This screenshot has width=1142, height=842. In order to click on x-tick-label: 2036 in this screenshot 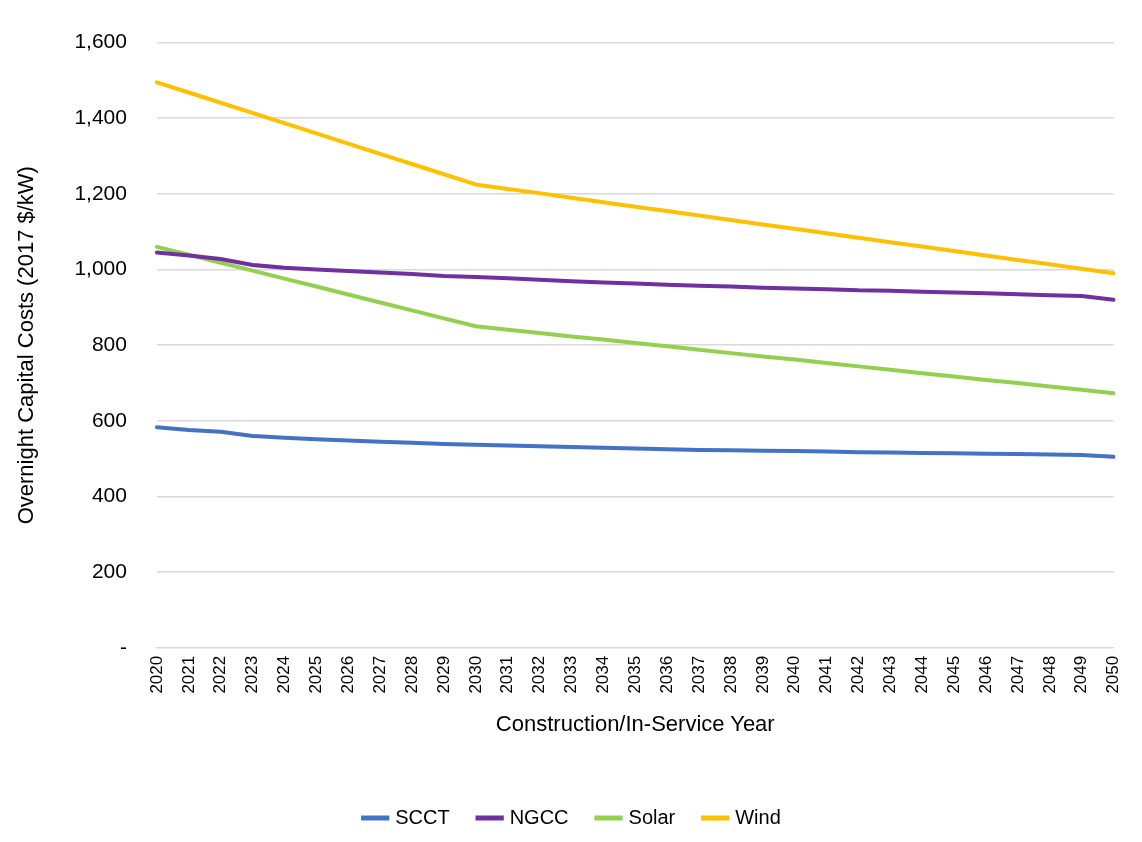, I will do `click(666, 674)`.